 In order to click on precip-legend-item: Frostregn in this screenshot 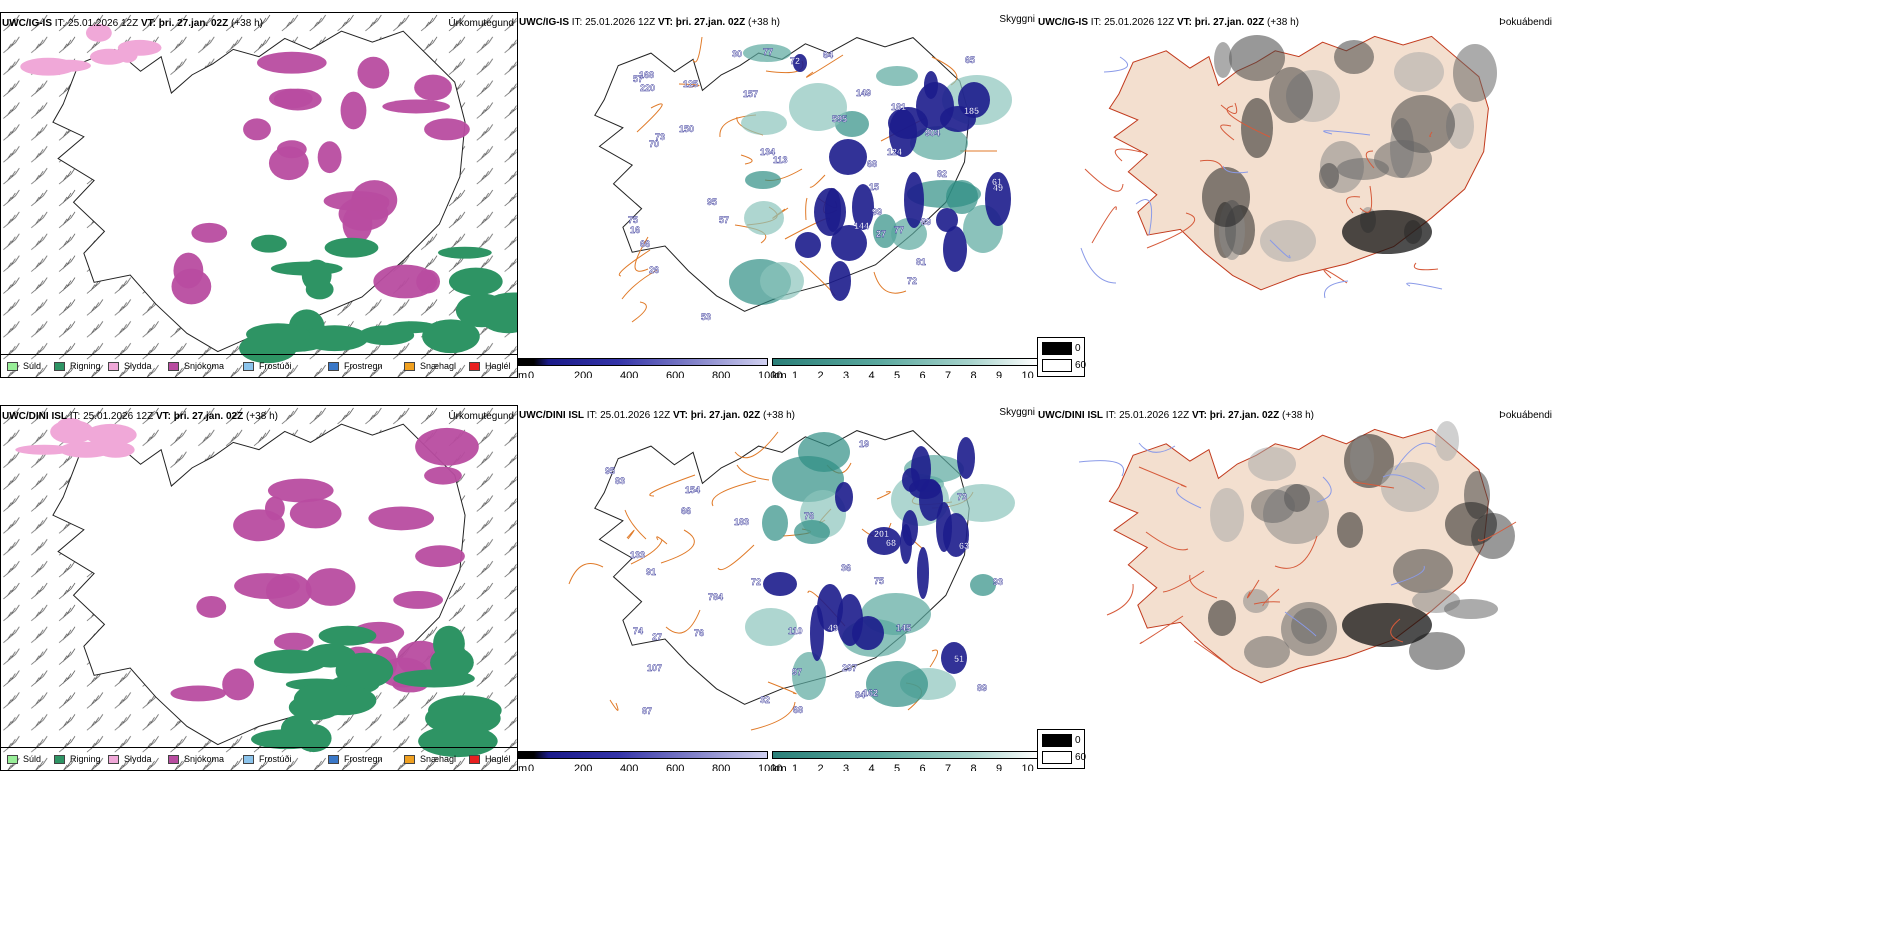, I will do `click(355, 759)`.